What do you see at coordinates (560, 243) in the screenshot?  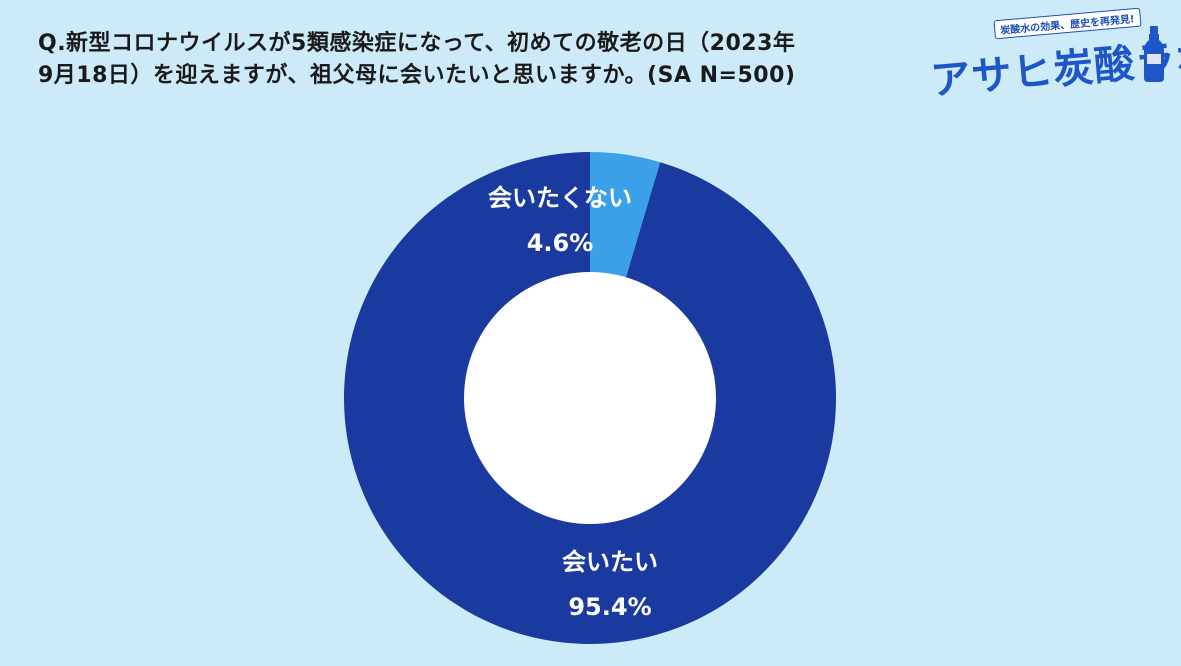 I see `label-do-not-want-to-meet-value: 4.6%` at bounding box center [560, 243].